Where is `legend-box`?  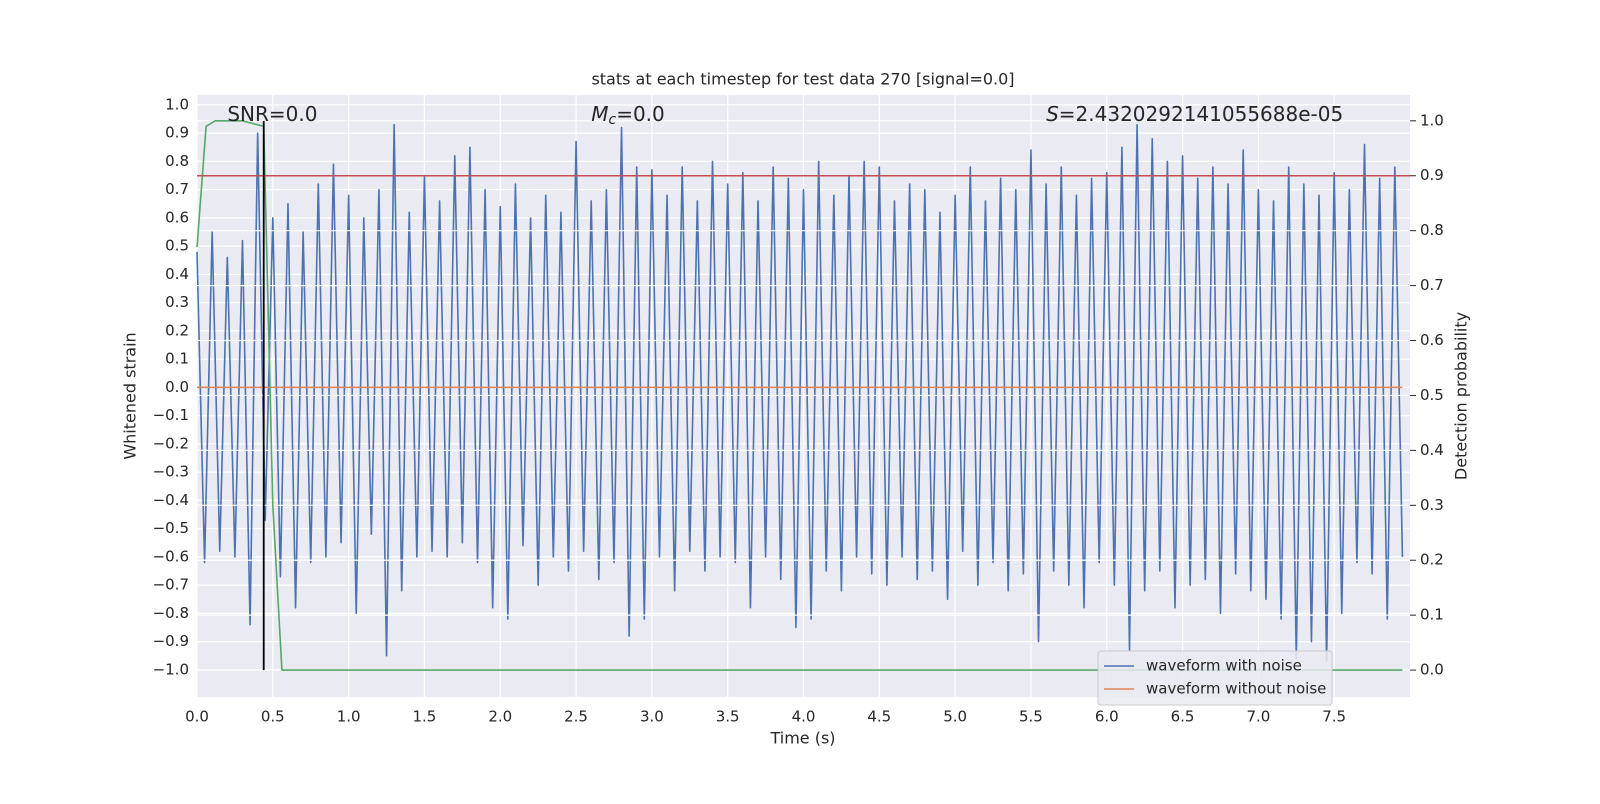 legend-box is located at coordinates (1215, 678).